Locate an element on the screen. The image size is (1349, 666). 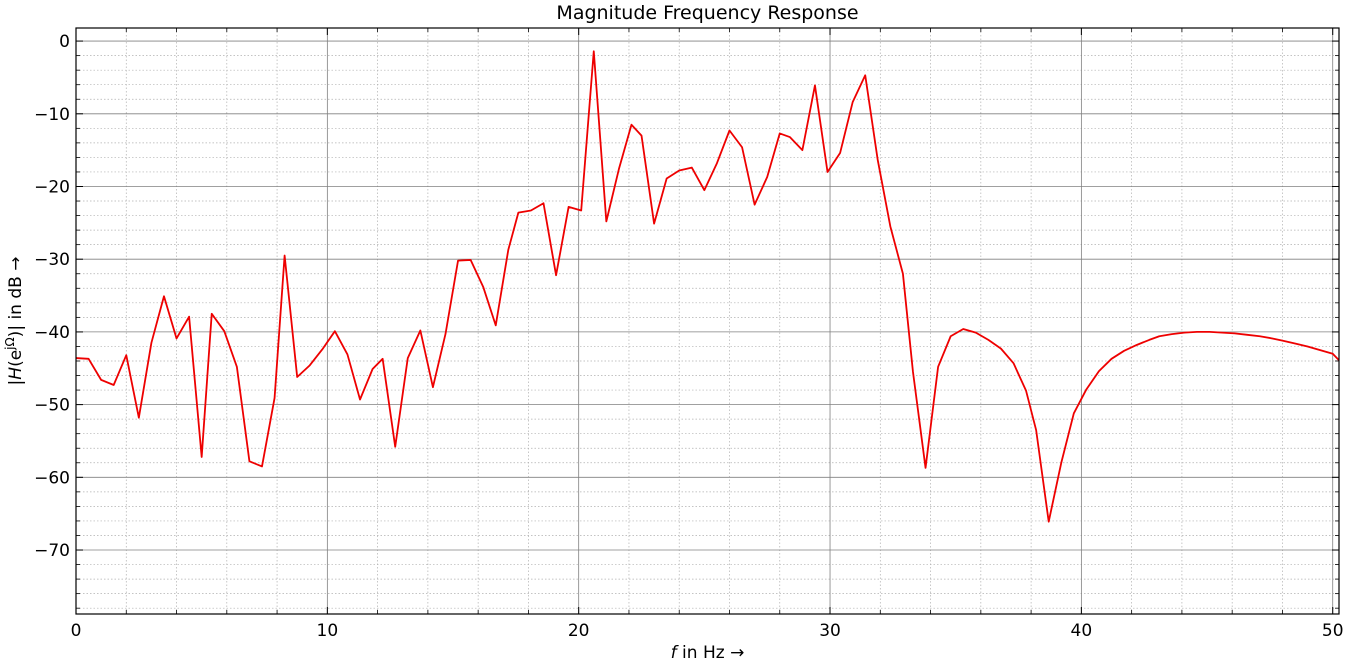
y-tick-label: −40 is located at coordinates (52, 333).